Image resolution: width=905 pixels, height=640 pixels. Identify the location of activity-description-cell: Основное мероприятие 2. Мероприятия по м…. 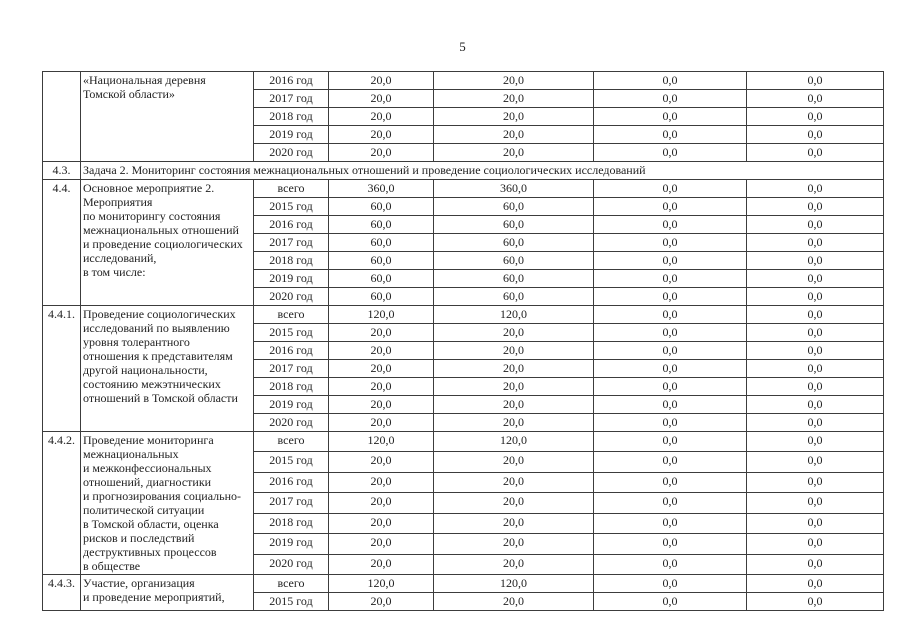
(167, 242).